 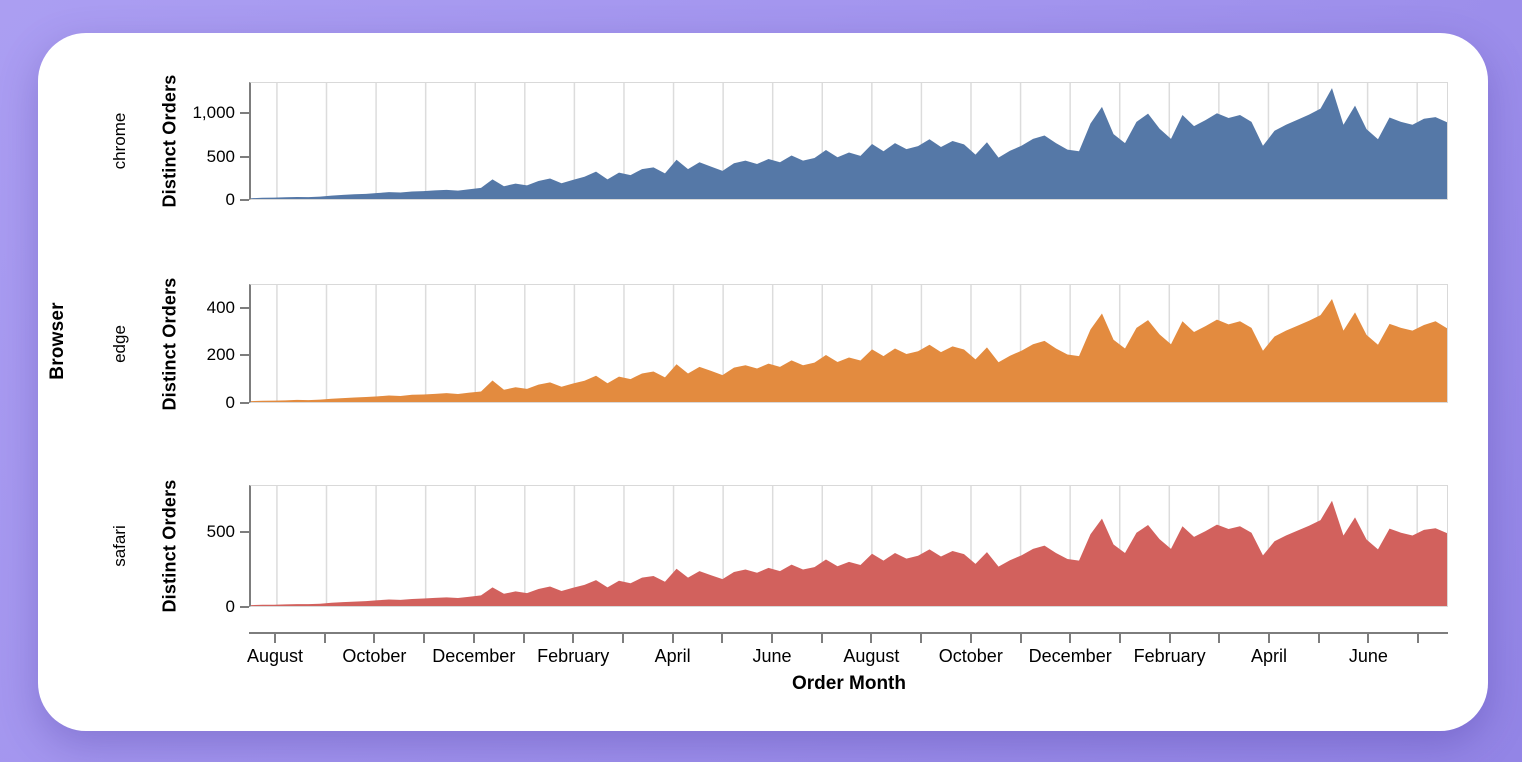 I want to click on plot-area-edge, so click(x=848, y=343).